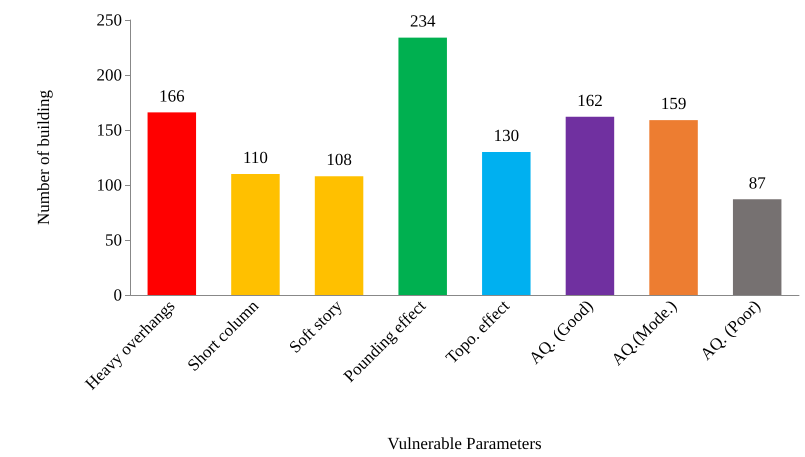  What do you see at coordinates (113, 240) in the screenshot?
I see `y-tick-label: 50` at bounding box center [113, 240].